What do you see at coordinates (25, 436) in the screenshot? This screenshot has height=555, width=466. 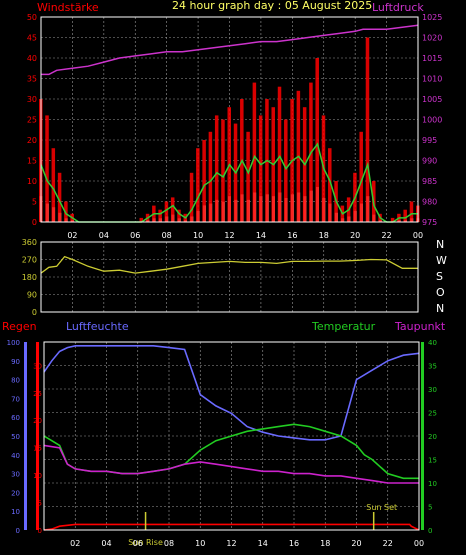 I see `humidity-axis-bar` at bounding box center [25, 436].